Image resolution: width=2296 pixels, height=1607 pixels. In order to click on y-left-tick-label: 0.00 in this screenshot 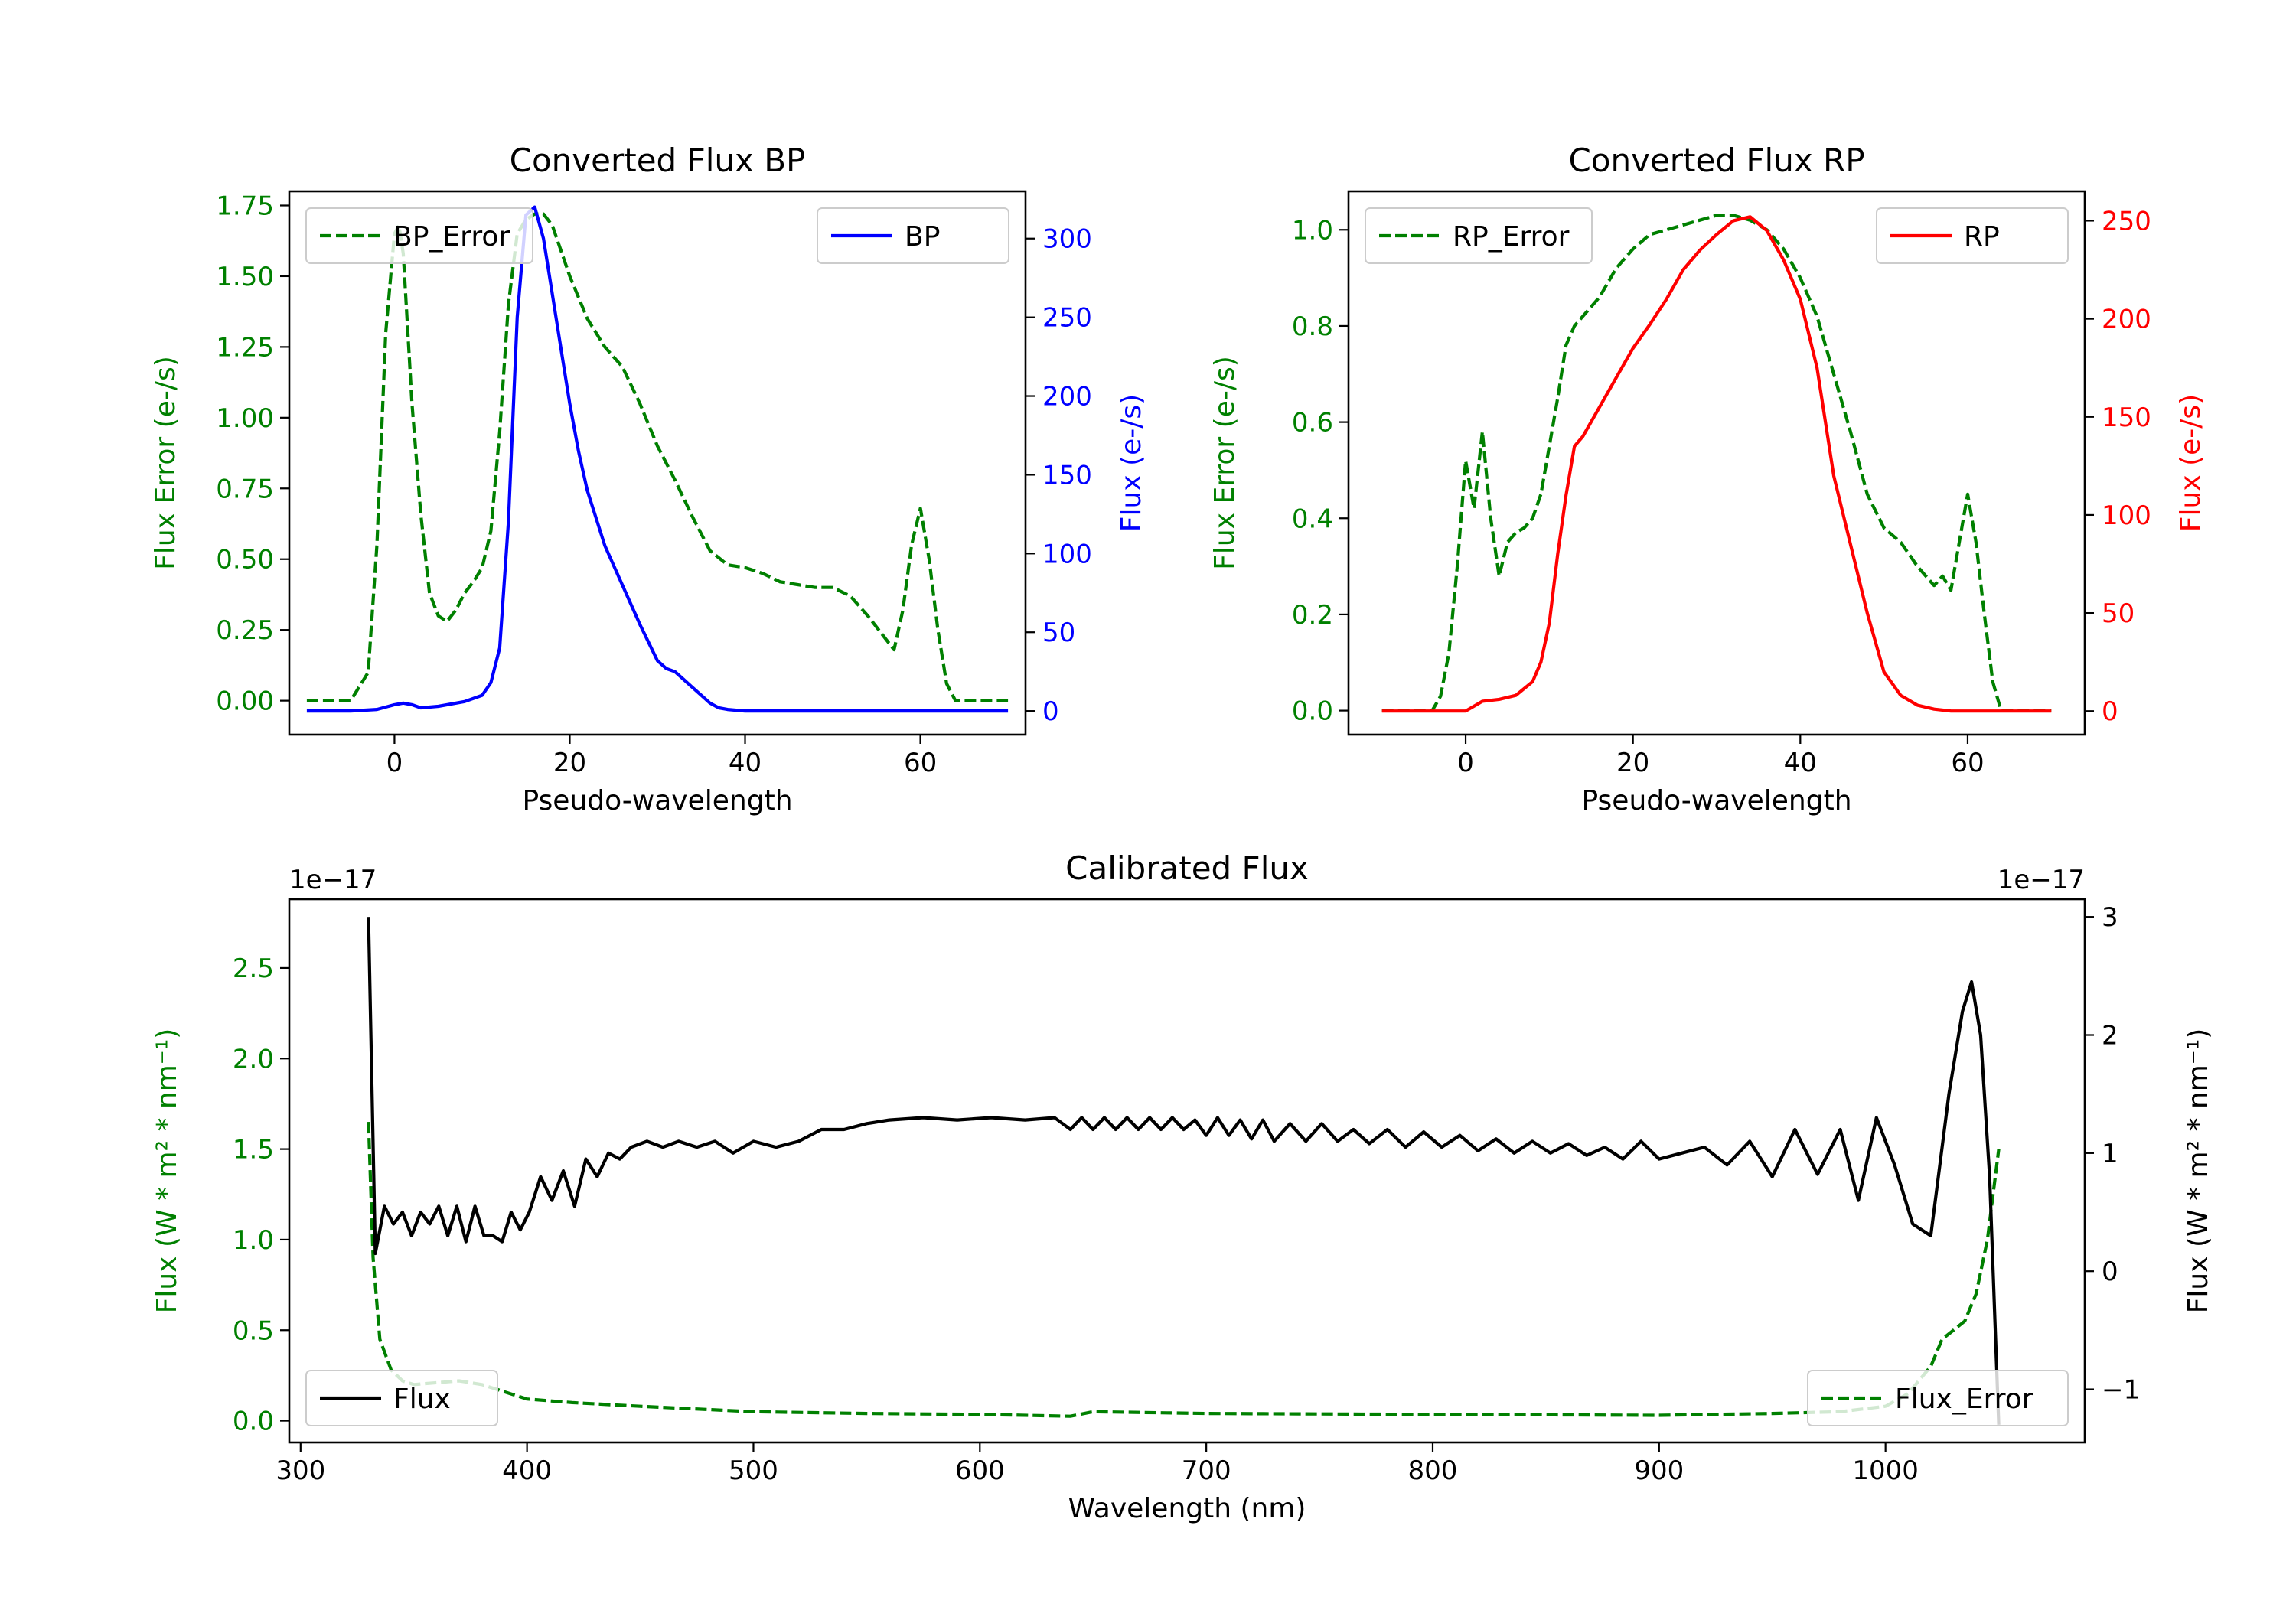, I will do `click(245, 701)`.